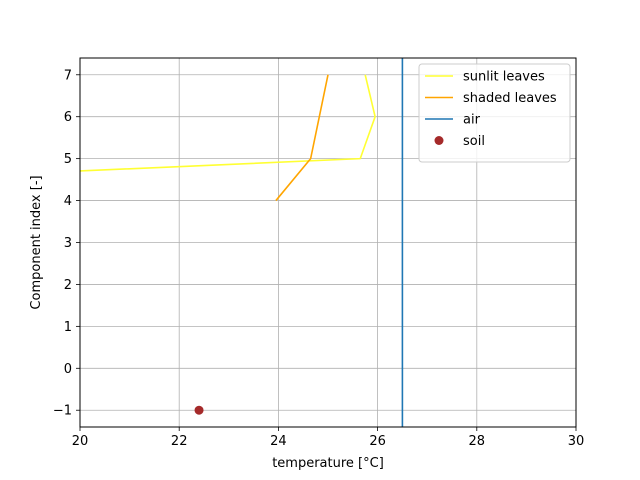 This screenshot has width=640, height=480. I want to click on y-tick-label: −1, so click(62, 411).